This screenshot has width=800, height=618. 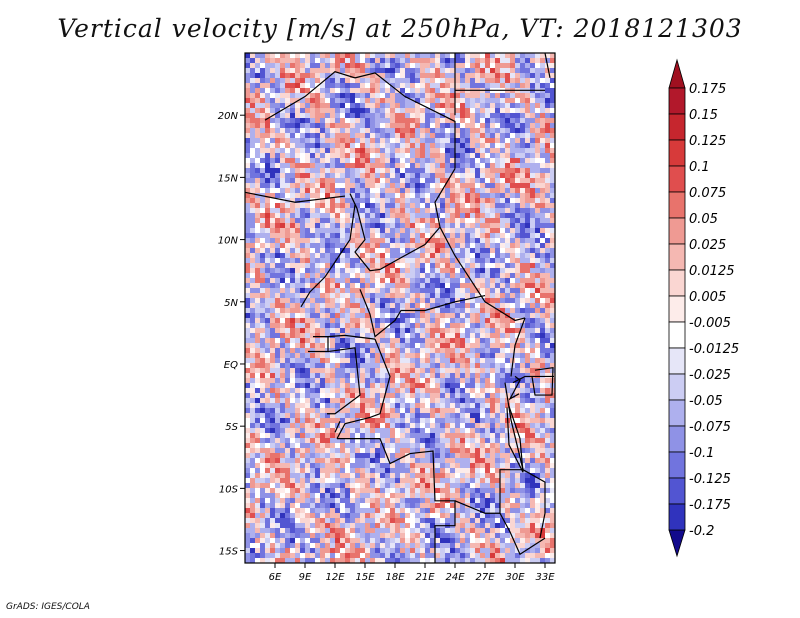 I want to click on colorbar-label: -0.2, so click(x=701, y=531).